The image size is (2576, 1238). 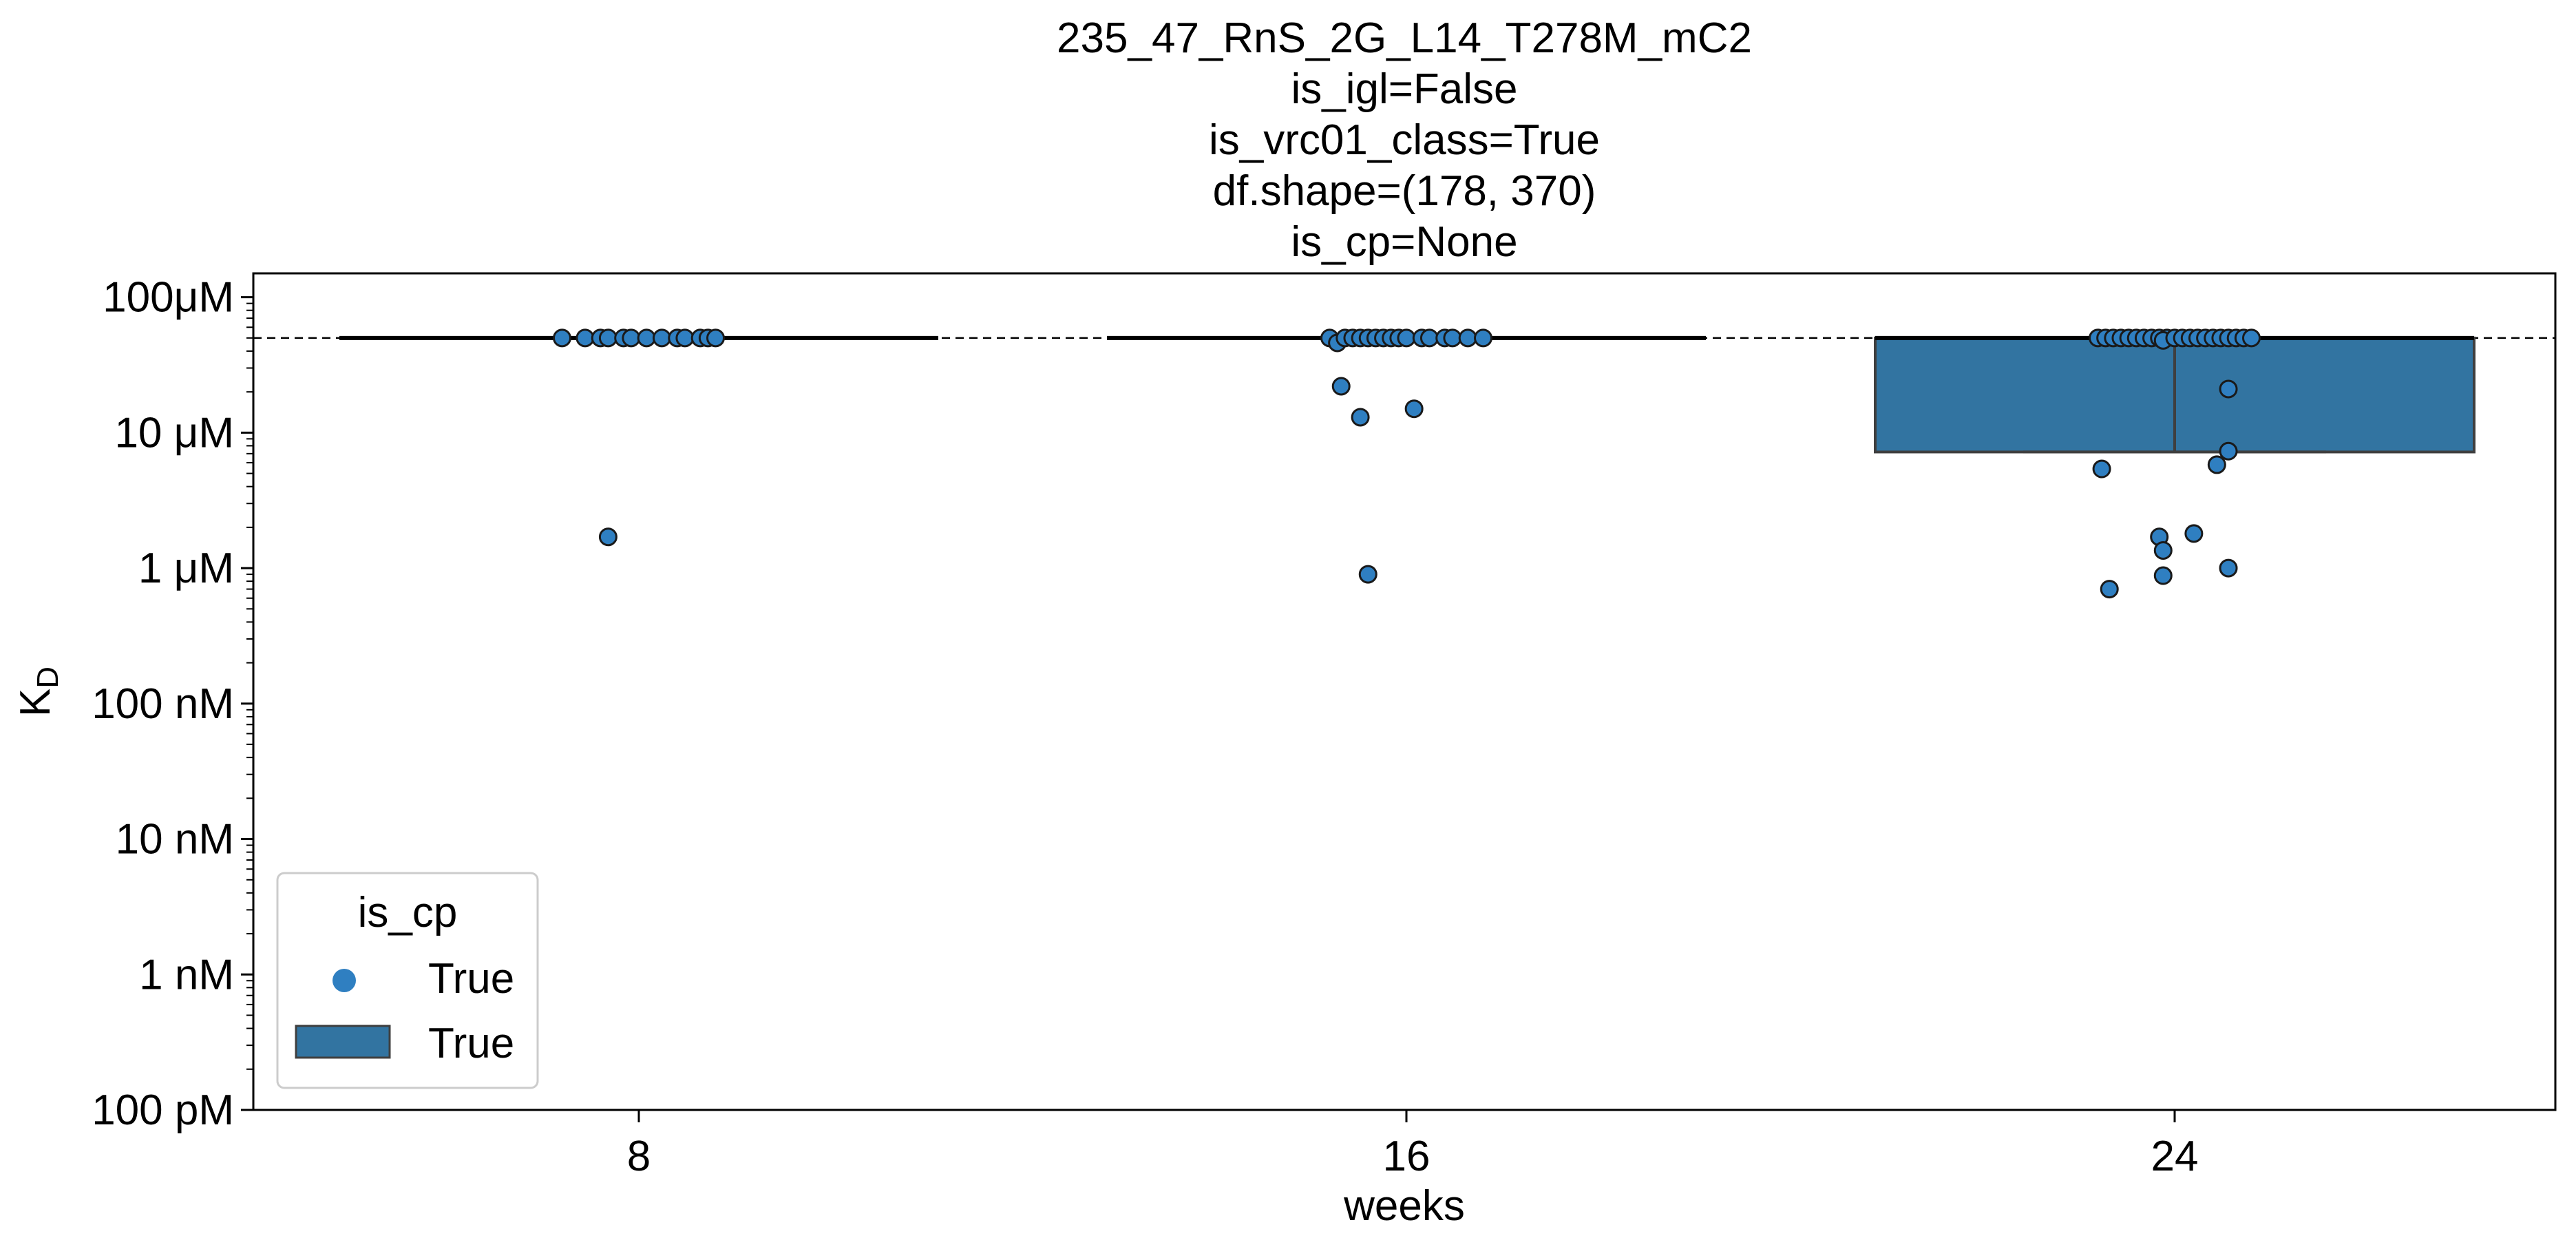 I want to click on y-tick-label: 10 μM, so click(x=174, y=433).